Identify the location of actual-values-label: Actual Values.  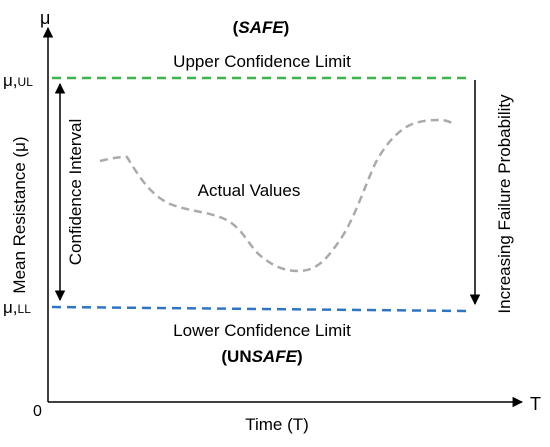
(249, 190).